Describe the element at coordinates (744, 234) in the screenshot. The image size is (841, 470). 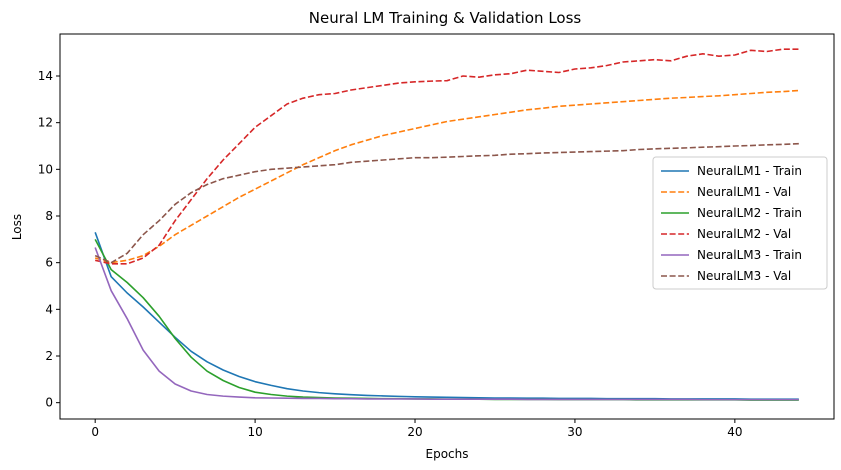
I see `legend-label-neurallm2-val: NeuralLM2 - Val` at that location.